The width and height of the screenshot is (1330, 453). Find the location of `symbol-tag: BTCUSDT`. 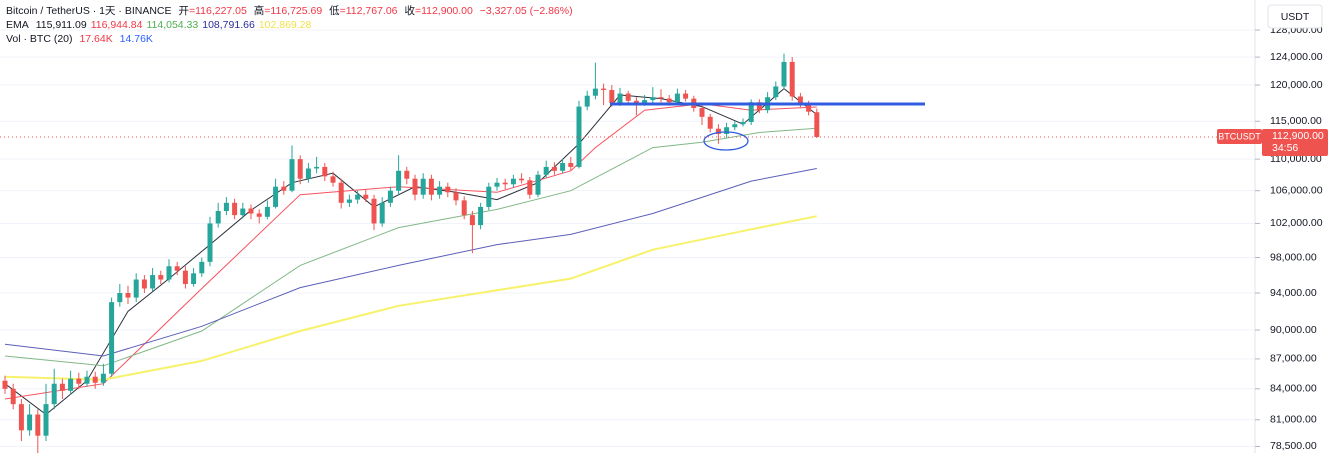

symbol-tag: BTCUSDT is located at coordinates (1239, 136).